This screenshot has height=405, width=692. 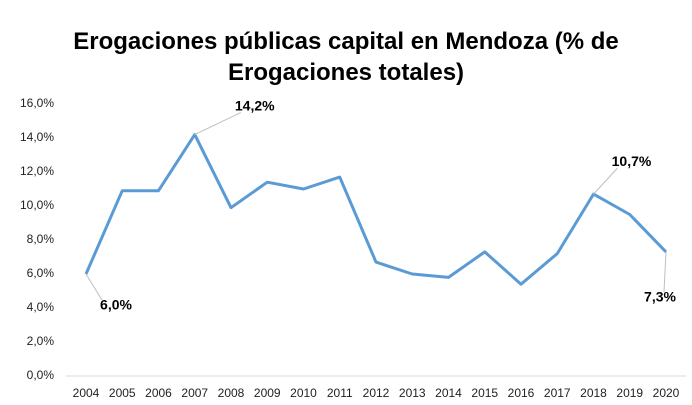 What do you see at coordinates (666, 393) in the screenshot?
I see `x-tick-label: 2020` at bounding box center [666, 393].